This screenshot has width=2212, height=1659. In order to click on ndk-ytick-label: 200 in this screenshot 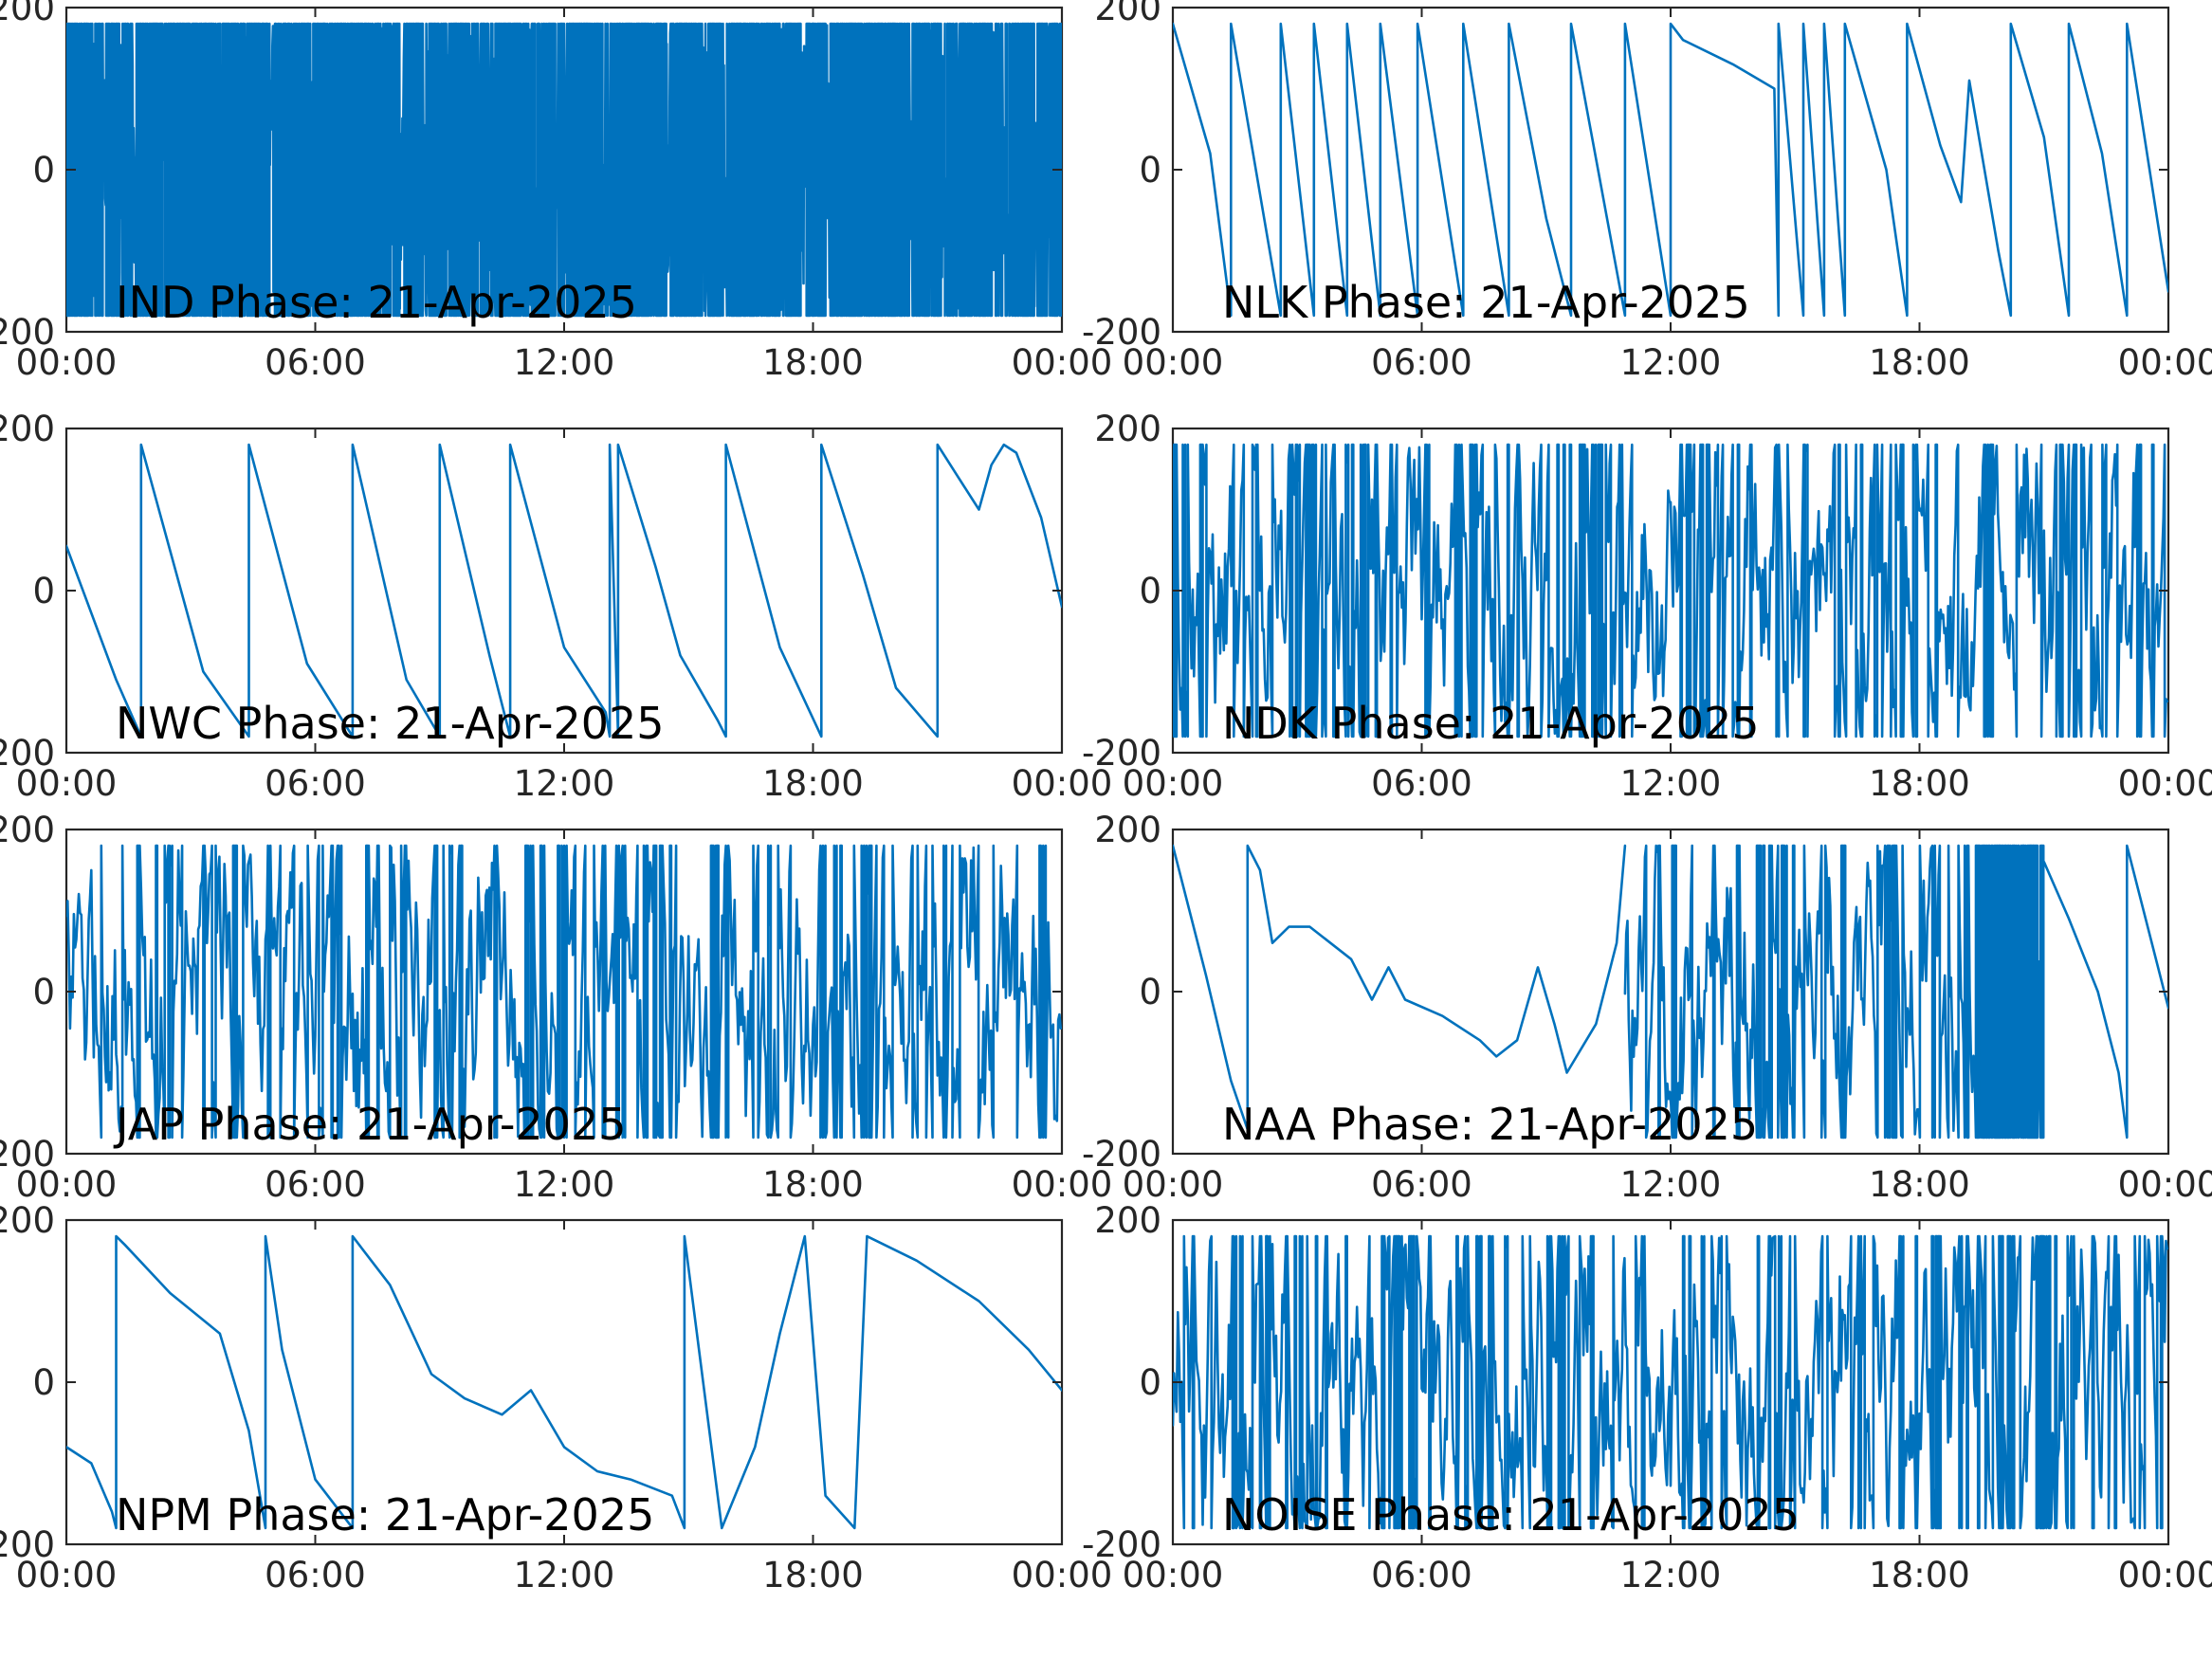, I will do `click(1127, 429)`.